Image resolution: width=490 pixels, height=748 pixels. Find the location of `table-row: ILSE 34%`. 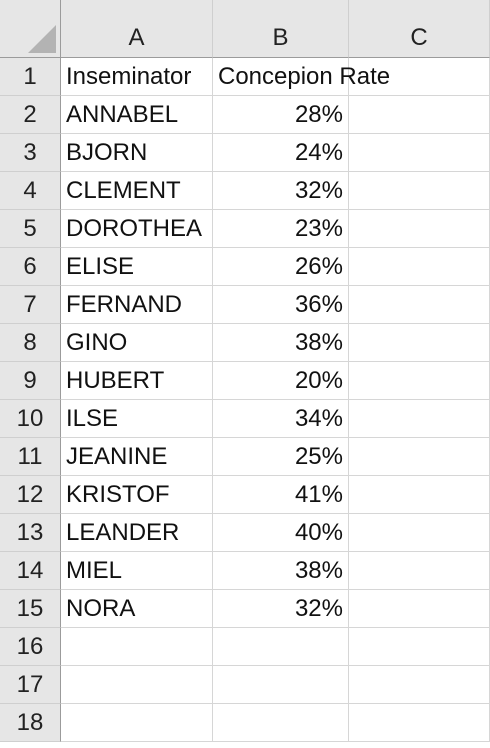

table-row: ILSE 34% is located at coordinates (275, 419).